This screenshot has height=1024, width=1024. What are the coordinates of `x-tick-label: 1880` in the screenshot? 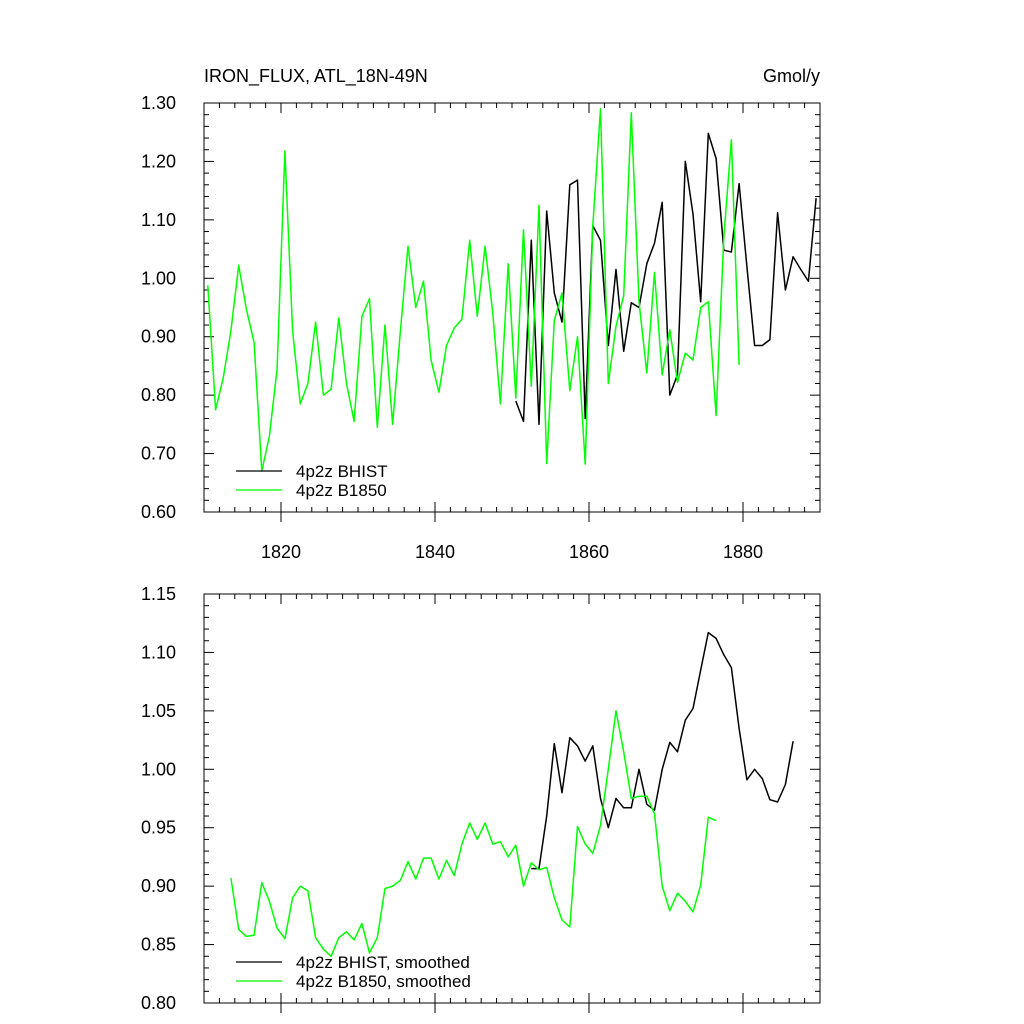 It's located at (743, 552).